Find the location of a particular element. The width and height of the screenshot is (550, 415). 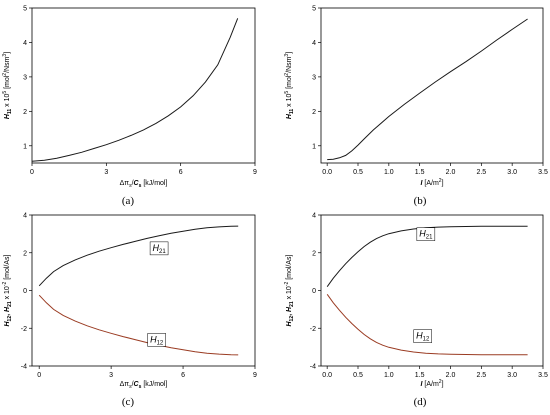

y-tick-label: 4 is located at coordinates (25, 216).